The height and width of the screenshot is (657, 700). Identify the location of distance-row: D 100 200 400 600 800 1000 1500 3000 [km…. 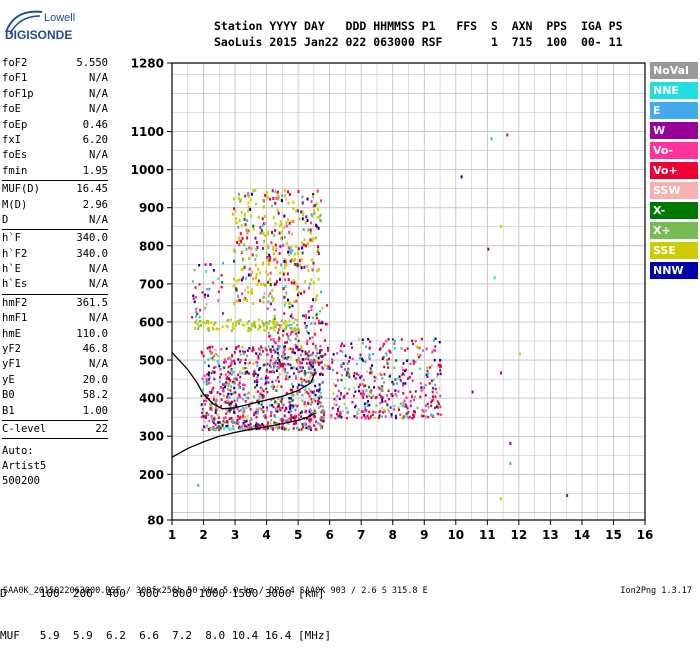
(162, 593).